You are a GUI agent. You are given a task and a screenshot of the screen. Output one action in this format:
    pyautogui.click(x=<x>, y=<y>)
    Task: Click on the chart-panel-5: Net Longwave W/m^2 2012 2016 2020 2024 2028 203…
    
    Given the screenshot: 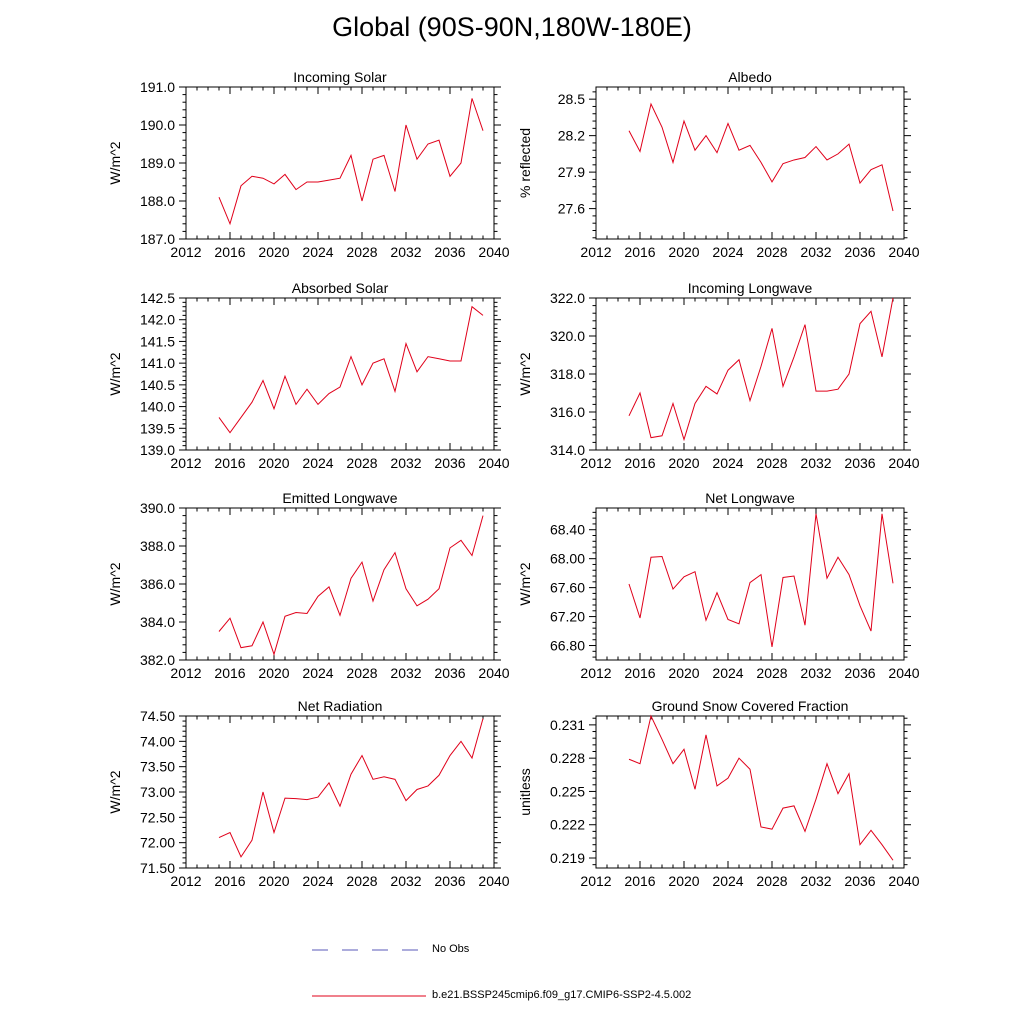 What is the action you would take?
    pyautogui.click(x=718, y=585)
    